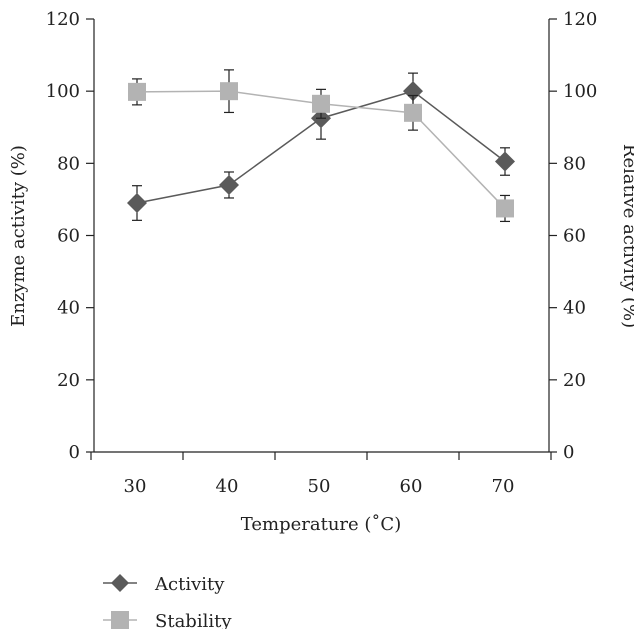 Image resolution: width=634 pixels, height=629 pixels. Describe the element at coordinates (626, 236) in the screenshot. I see `y-axis-label-right: Relative activity (%)` at that location.